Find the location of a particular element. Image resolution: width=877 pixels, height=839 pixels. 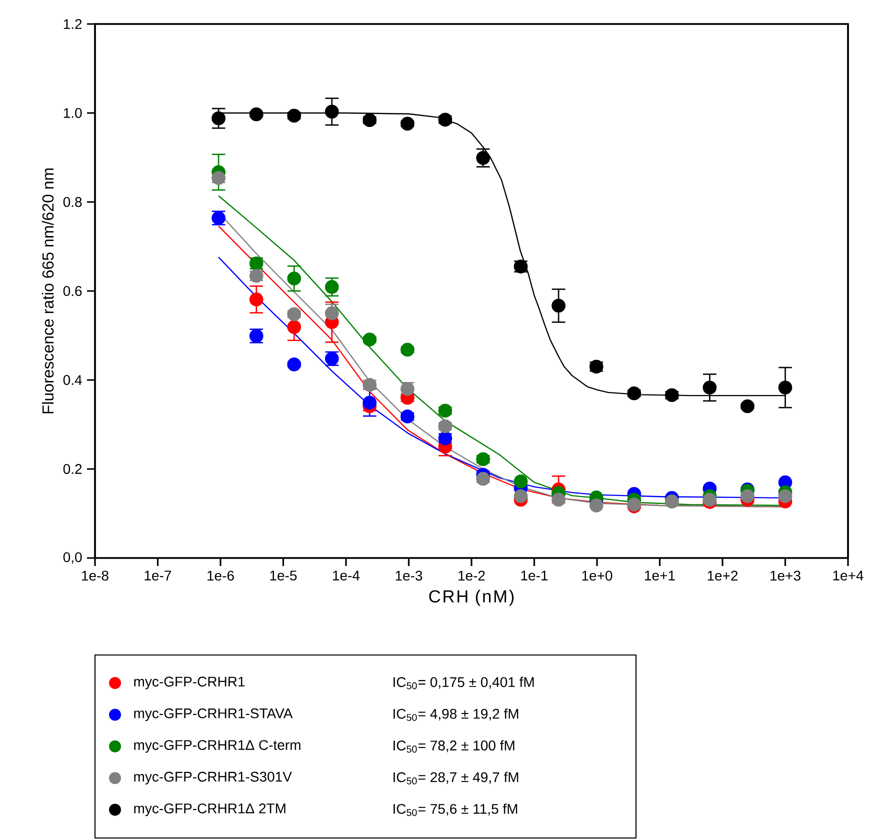

text: IC$_{50}$= 78,2 ± 100 fM is located at coordinates (454, 746).